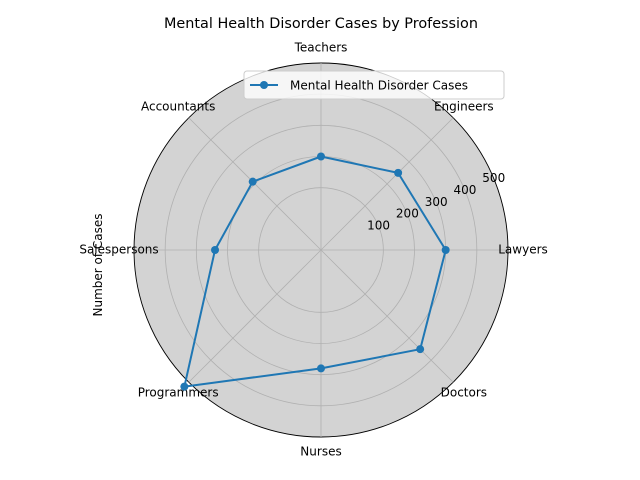 This screenshot has width=640, height=480. I want to click on legend-label: Mental Health Disorder Cases, so click(379, 86).